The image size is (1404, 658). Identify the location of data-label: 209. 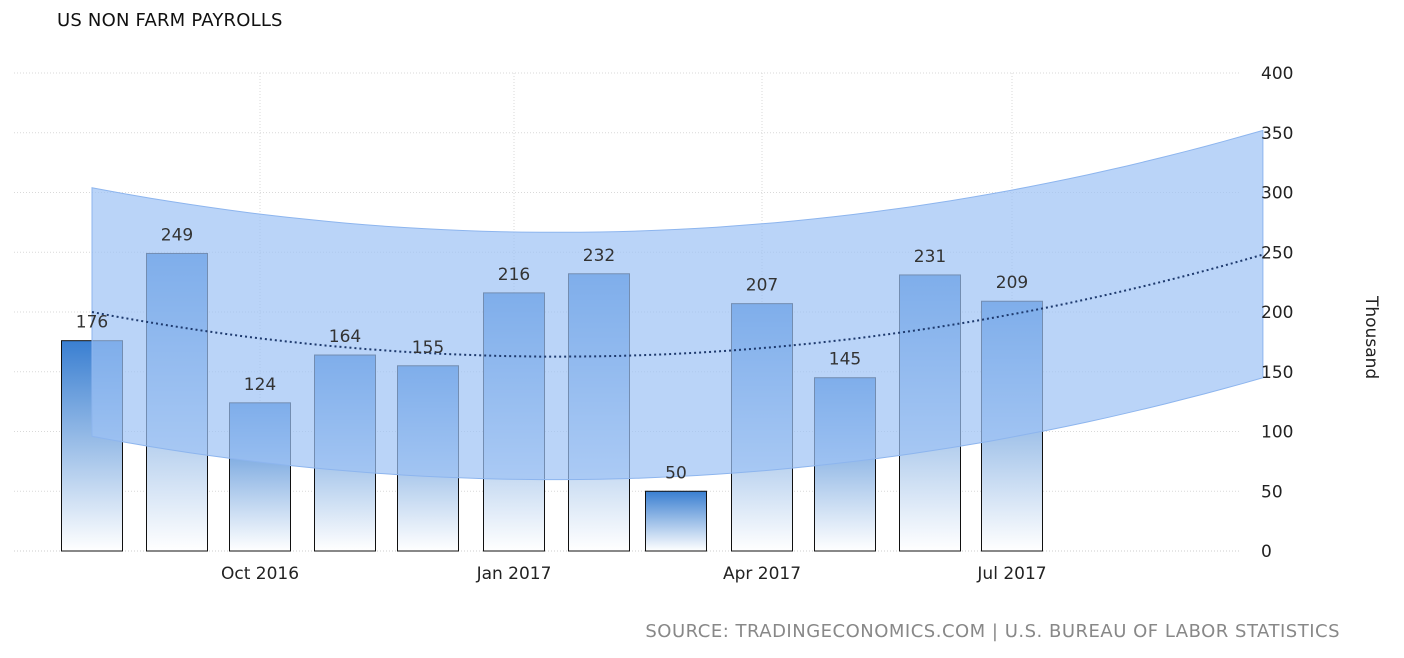
(1012, 283).